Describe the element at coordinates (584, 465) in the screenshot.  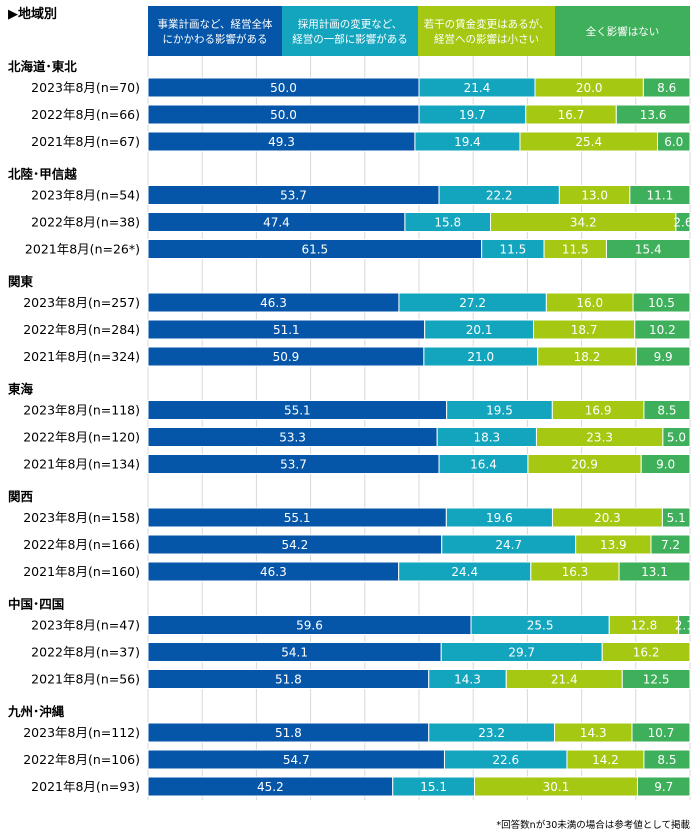
I see `data-label: 20.9` at that location.